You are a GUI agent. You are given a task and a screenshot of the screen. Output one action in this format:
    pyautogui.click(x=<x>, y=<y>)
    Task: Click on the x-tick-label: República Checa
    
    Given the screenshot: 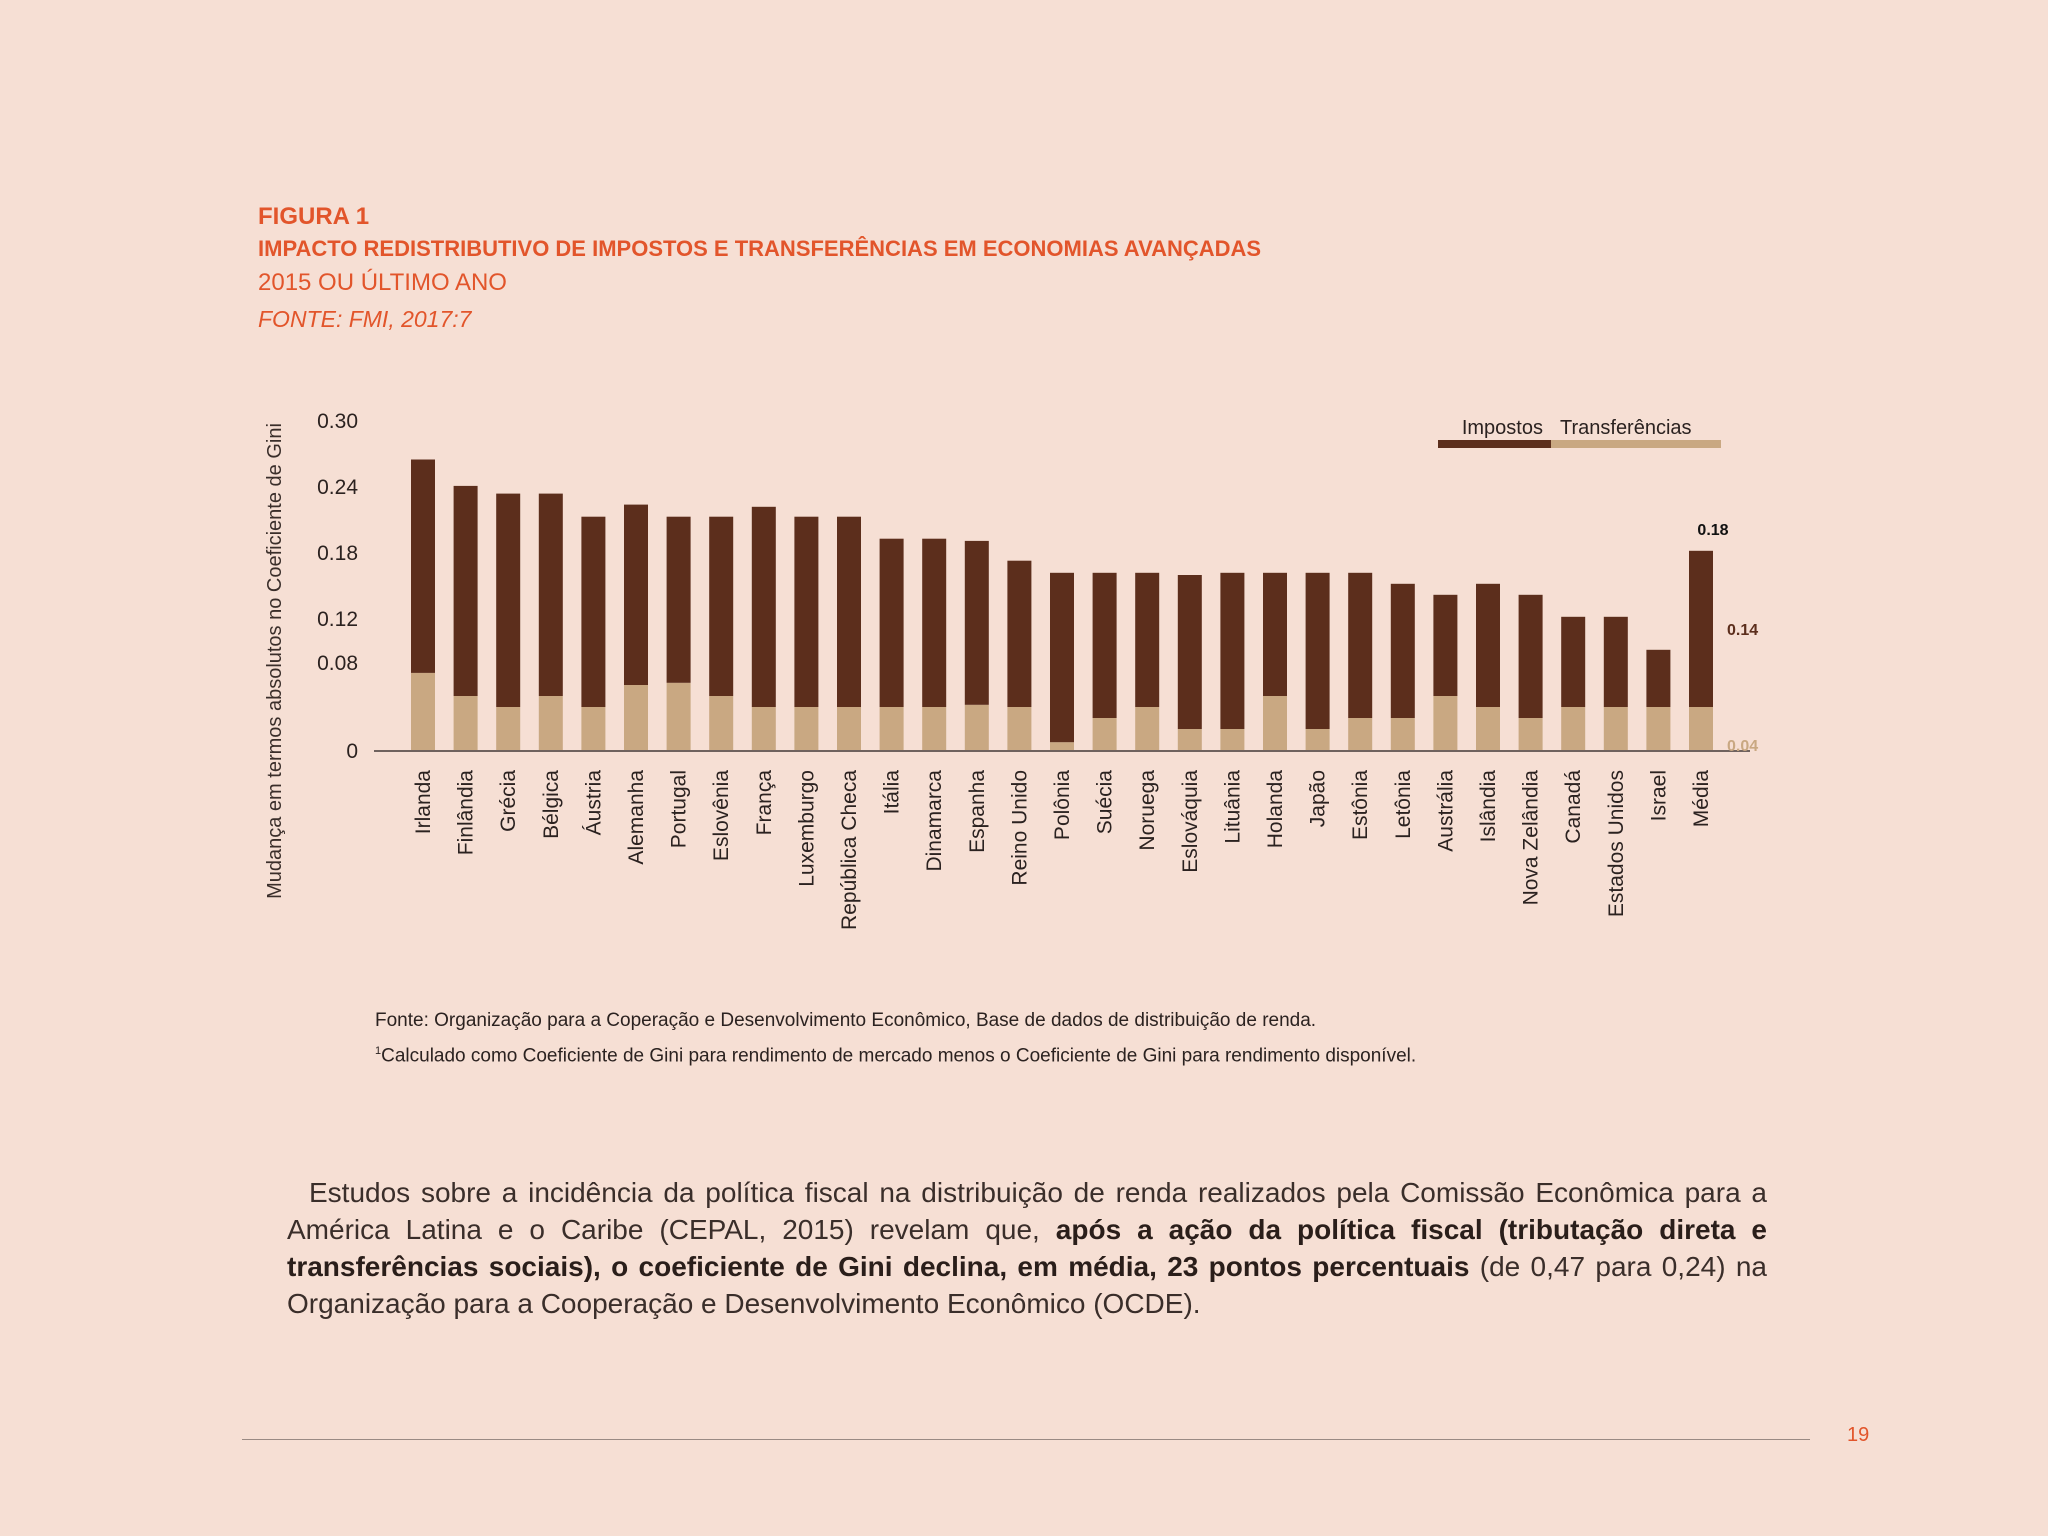 What is the action you would take?
    pyautogui.click(x=849, y=850)
    